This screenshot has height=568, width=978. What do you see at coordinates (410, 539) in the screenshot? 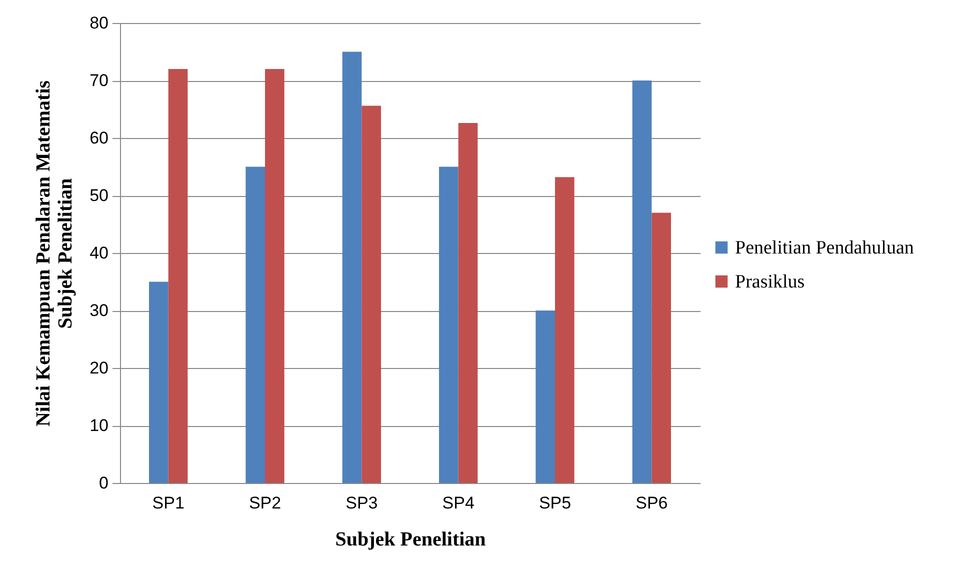
I see `x-axis-title: Subjek Penelitian` at bounding box center [410, 539].